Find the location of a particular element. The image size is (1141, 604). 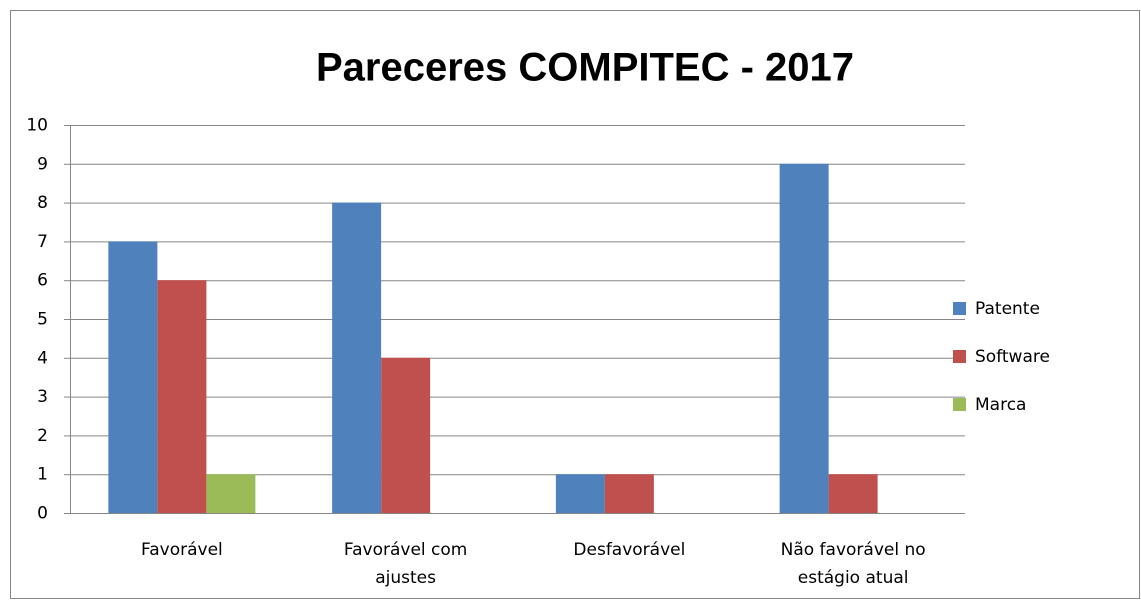

legend-label: Patente is located at coordinates (1007, 309).